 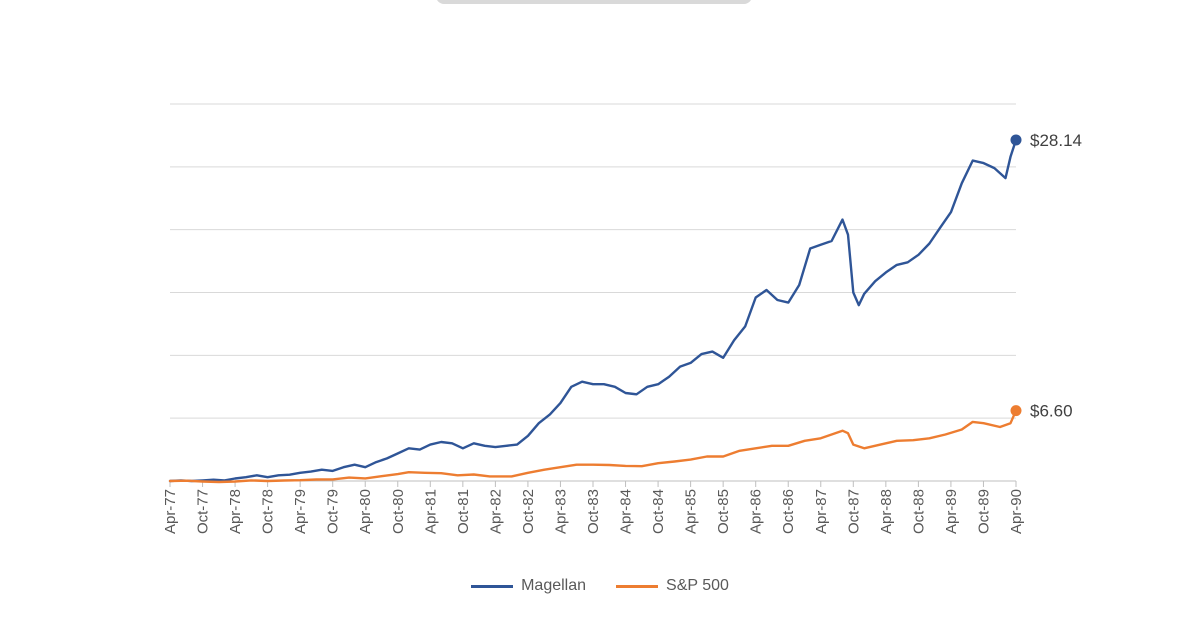 I want to click on x-tick-label: Apr-90, so click(x=1016, y=511).